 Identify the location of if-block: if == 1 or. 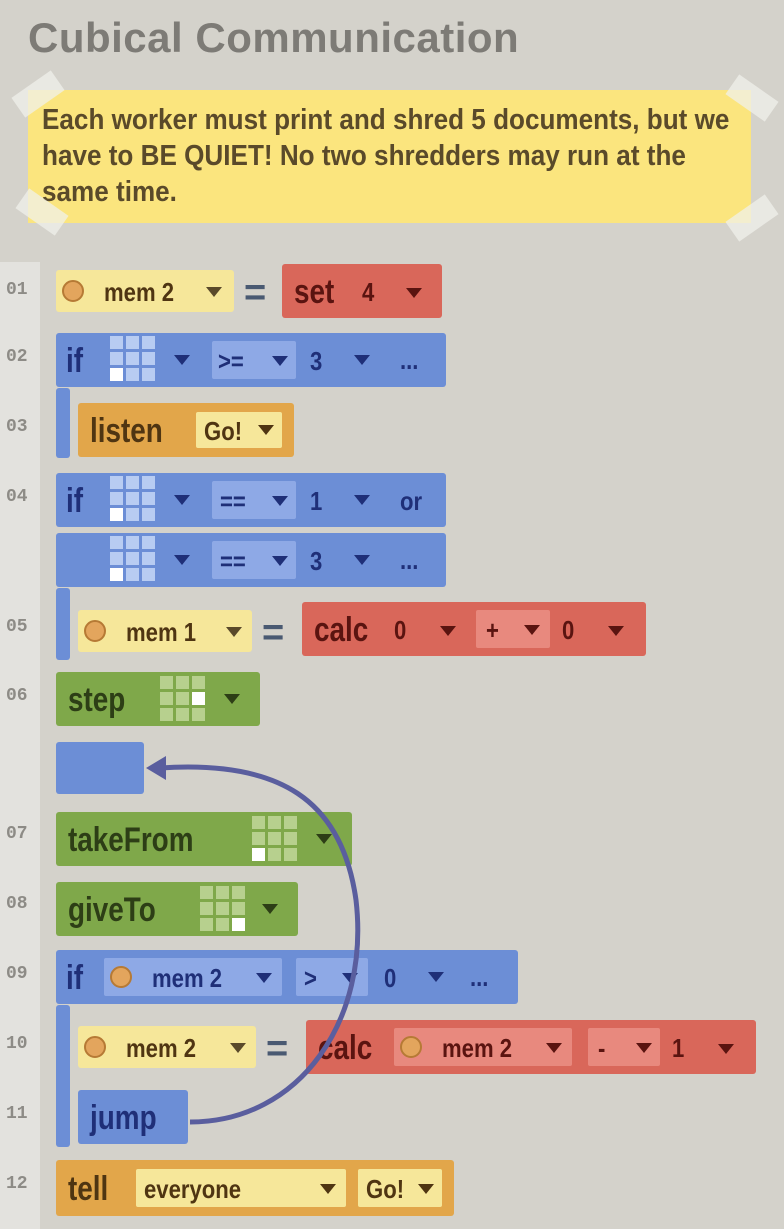
(251, 500).